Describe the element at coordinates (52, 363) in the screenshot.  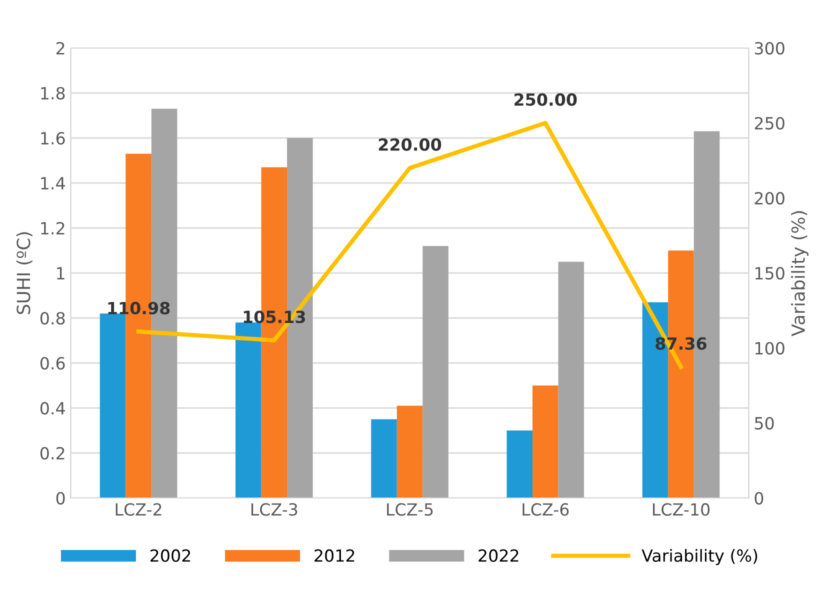
I see `y-tick-label: 0.6` at that location.